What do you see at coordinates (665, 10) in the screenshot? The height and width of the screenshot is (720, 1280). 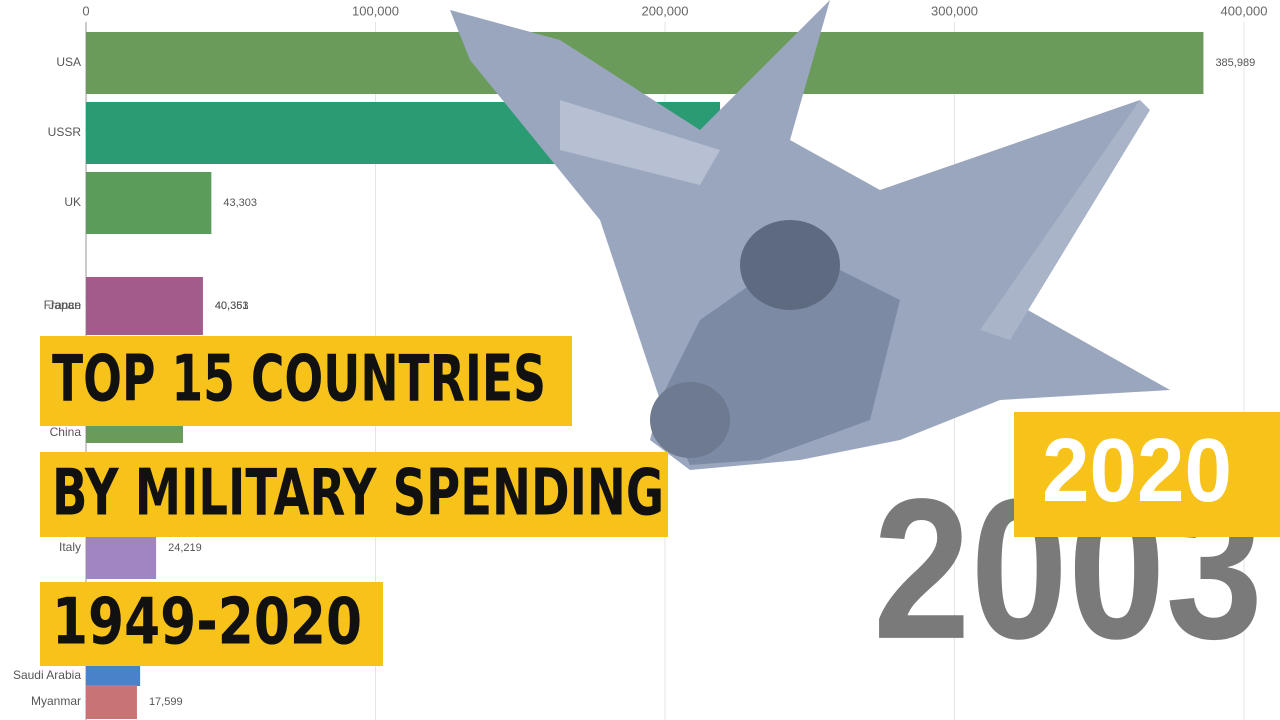 I see `x-tick-label: 200,000` at bounding box center [665, 10].